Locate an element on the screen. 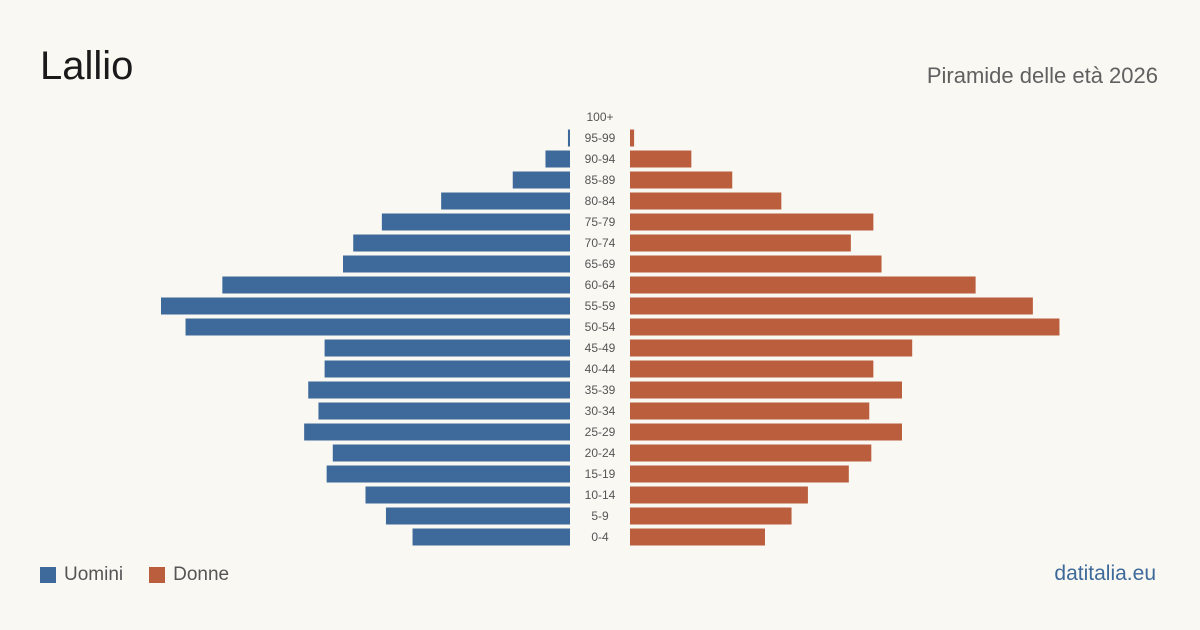  age-group-label: 5-9 is located at coordinates (600, 516).